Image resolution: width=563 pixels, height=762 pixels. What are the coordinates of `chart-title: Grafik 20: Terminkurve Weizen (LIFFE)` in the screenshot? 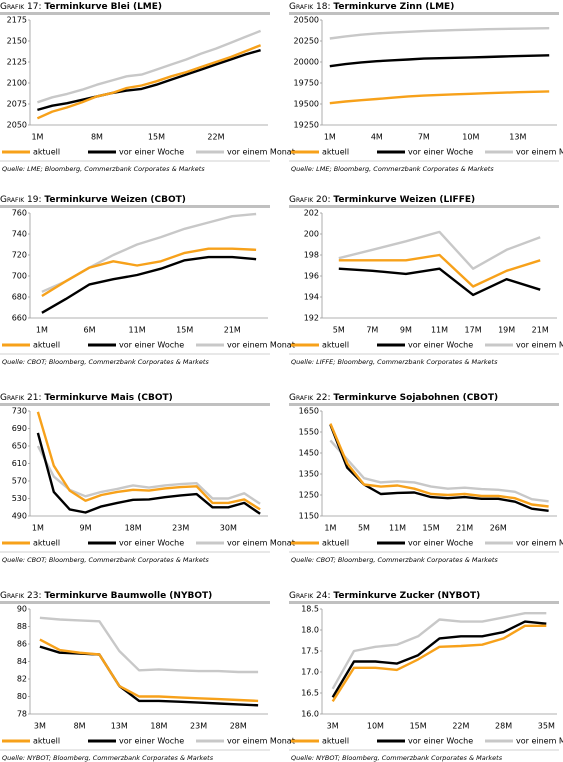 It's located at (382, 200).